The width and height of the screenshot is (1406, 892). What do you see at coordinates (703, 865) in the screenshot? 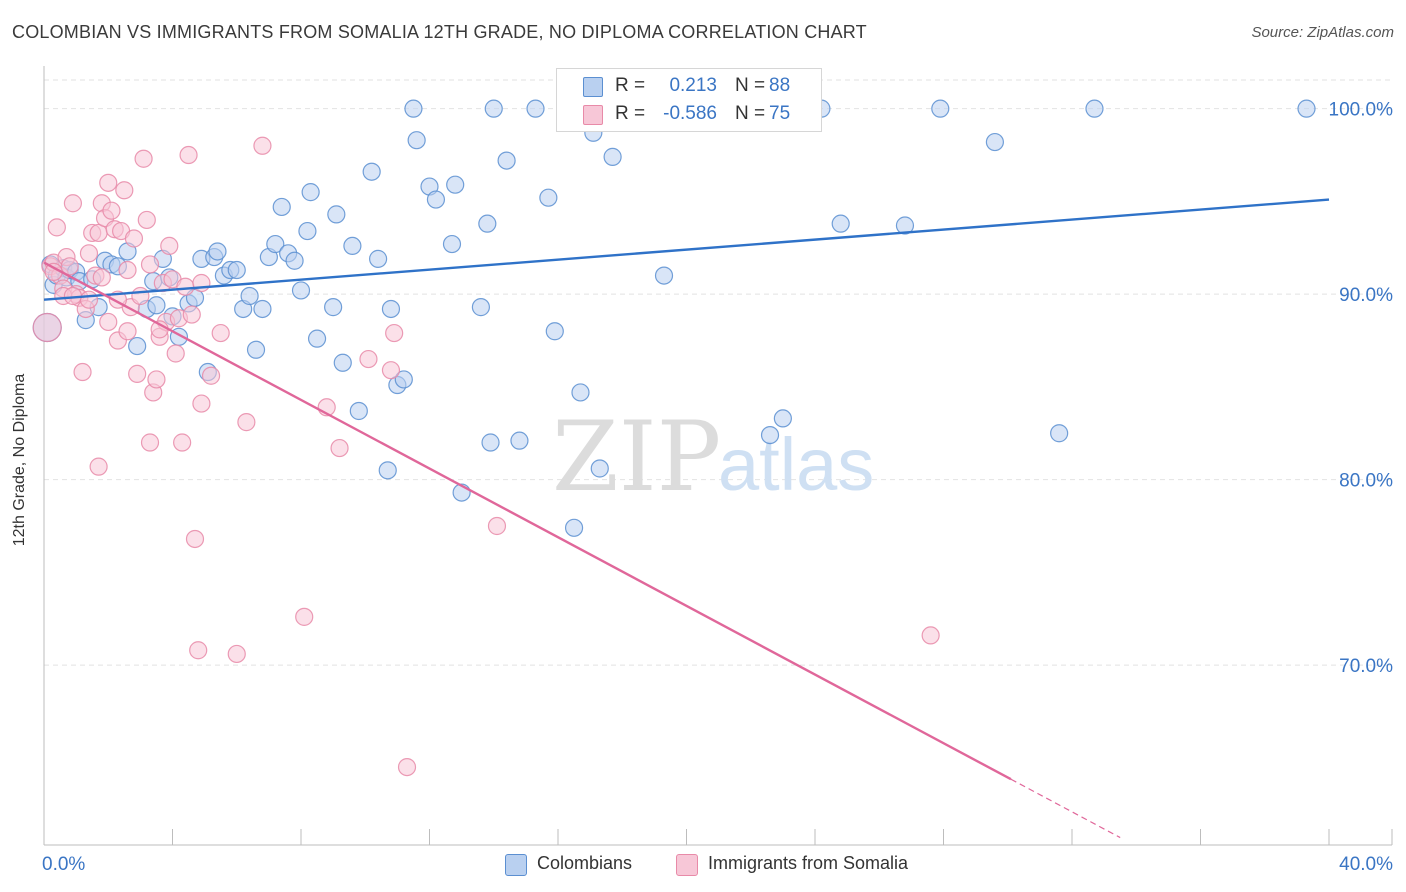
I see `series-legend: Colombians Immigrants from Somalia` at bounding box center [703, 865].